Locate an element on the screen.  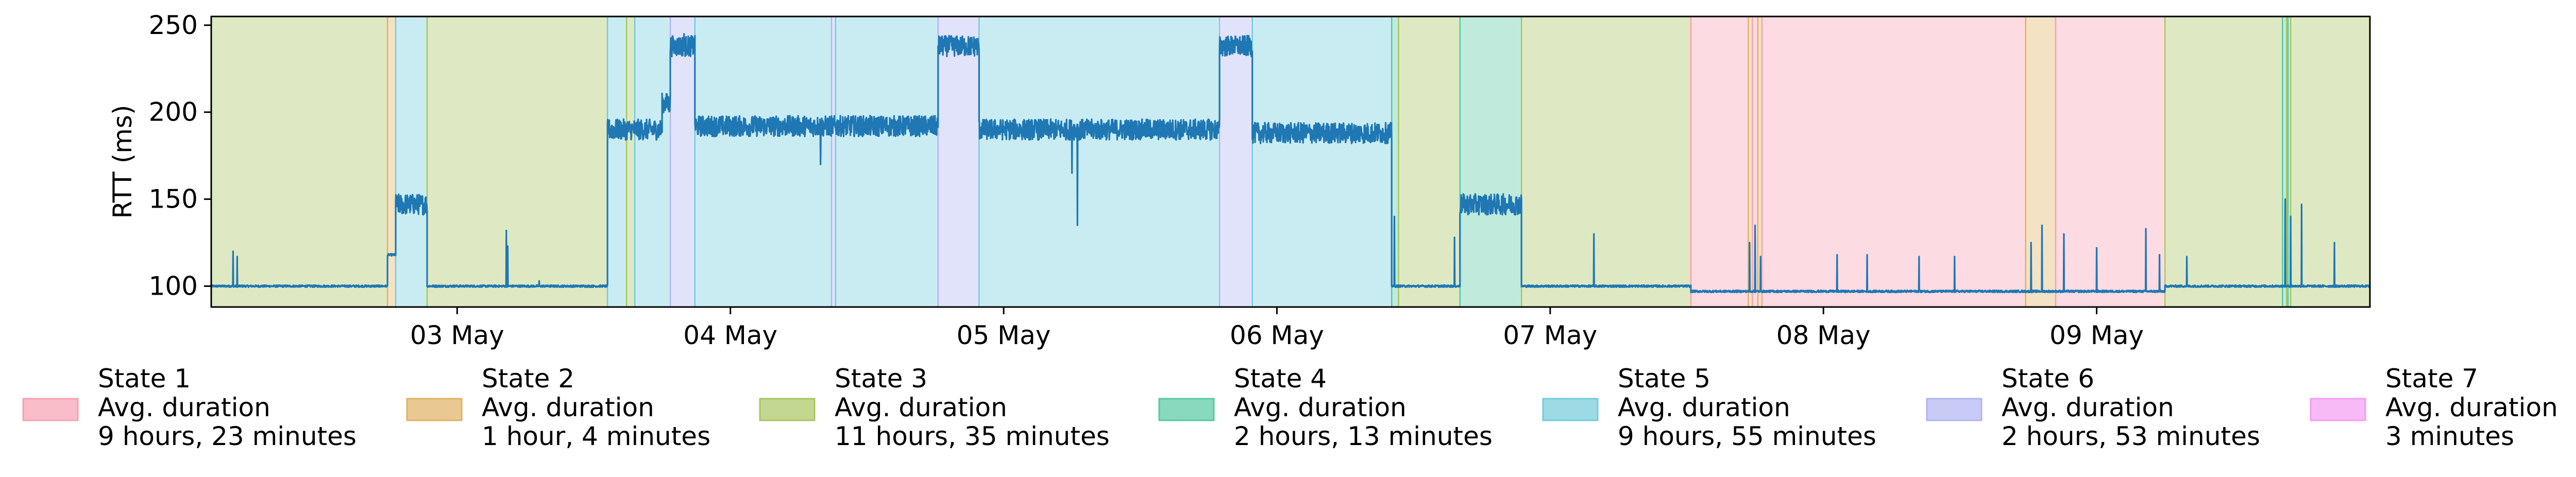
y-tick-labels: 100 150 200 250 is located at coordinates (173, 155).